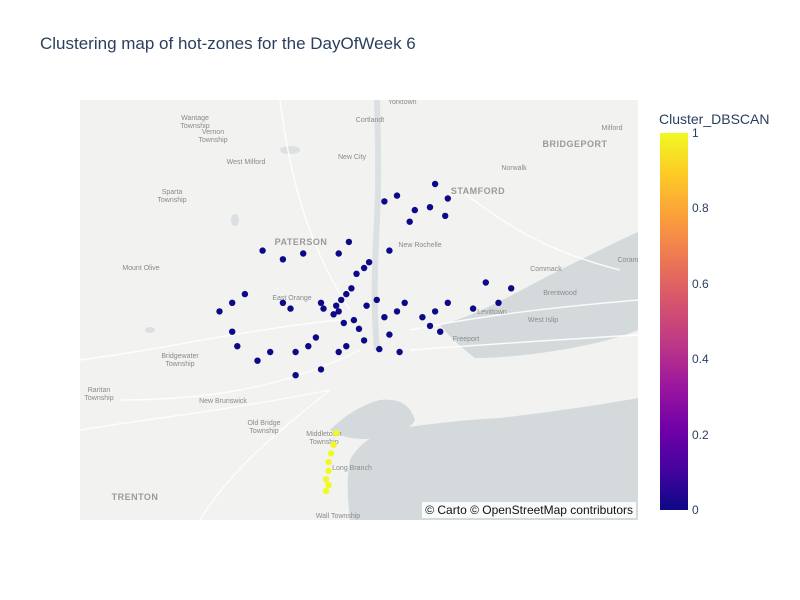  Describe the element at coordinates (135, 497) in the screenshot. I see `label-trenton: TRENTON` at that location.